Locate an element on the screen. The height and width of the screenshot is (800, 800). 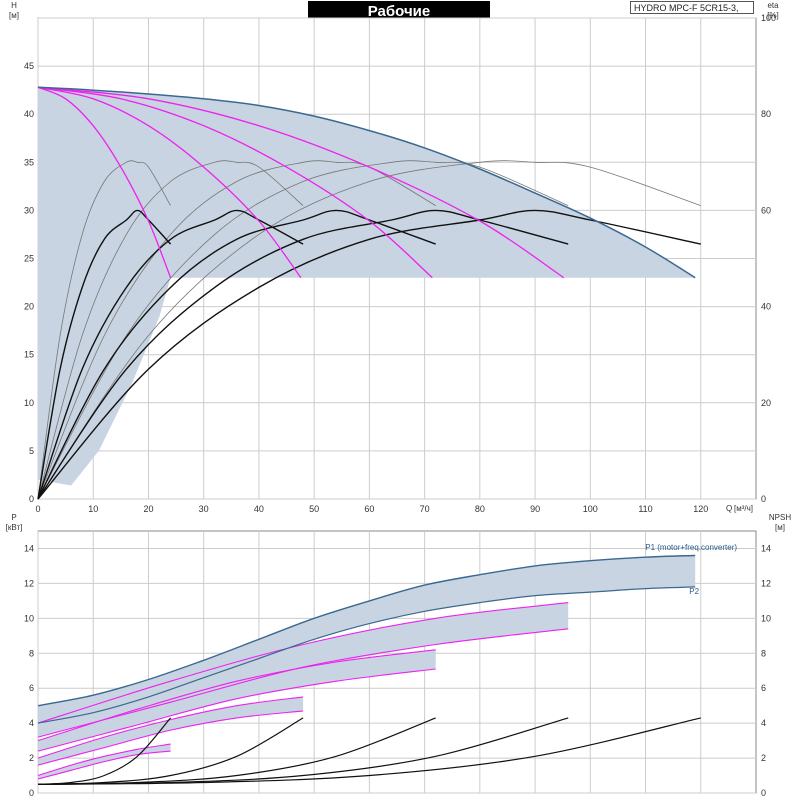
npsh-y-tick-label: 6 is located at coordinates (763, 688).